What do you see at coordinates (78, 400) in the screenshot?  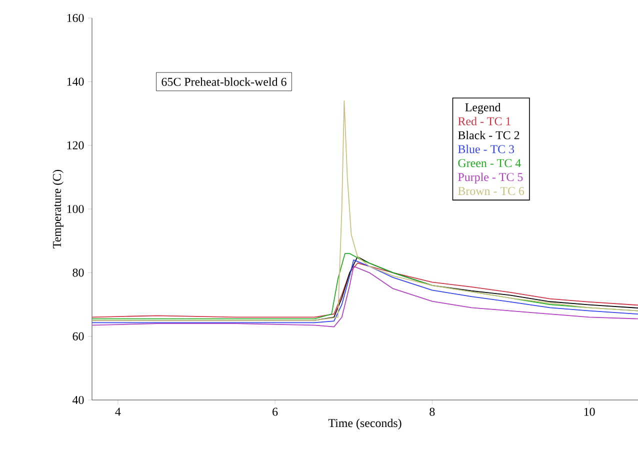 I see `y-tick-label: 40` at bounding box center [78, 400].